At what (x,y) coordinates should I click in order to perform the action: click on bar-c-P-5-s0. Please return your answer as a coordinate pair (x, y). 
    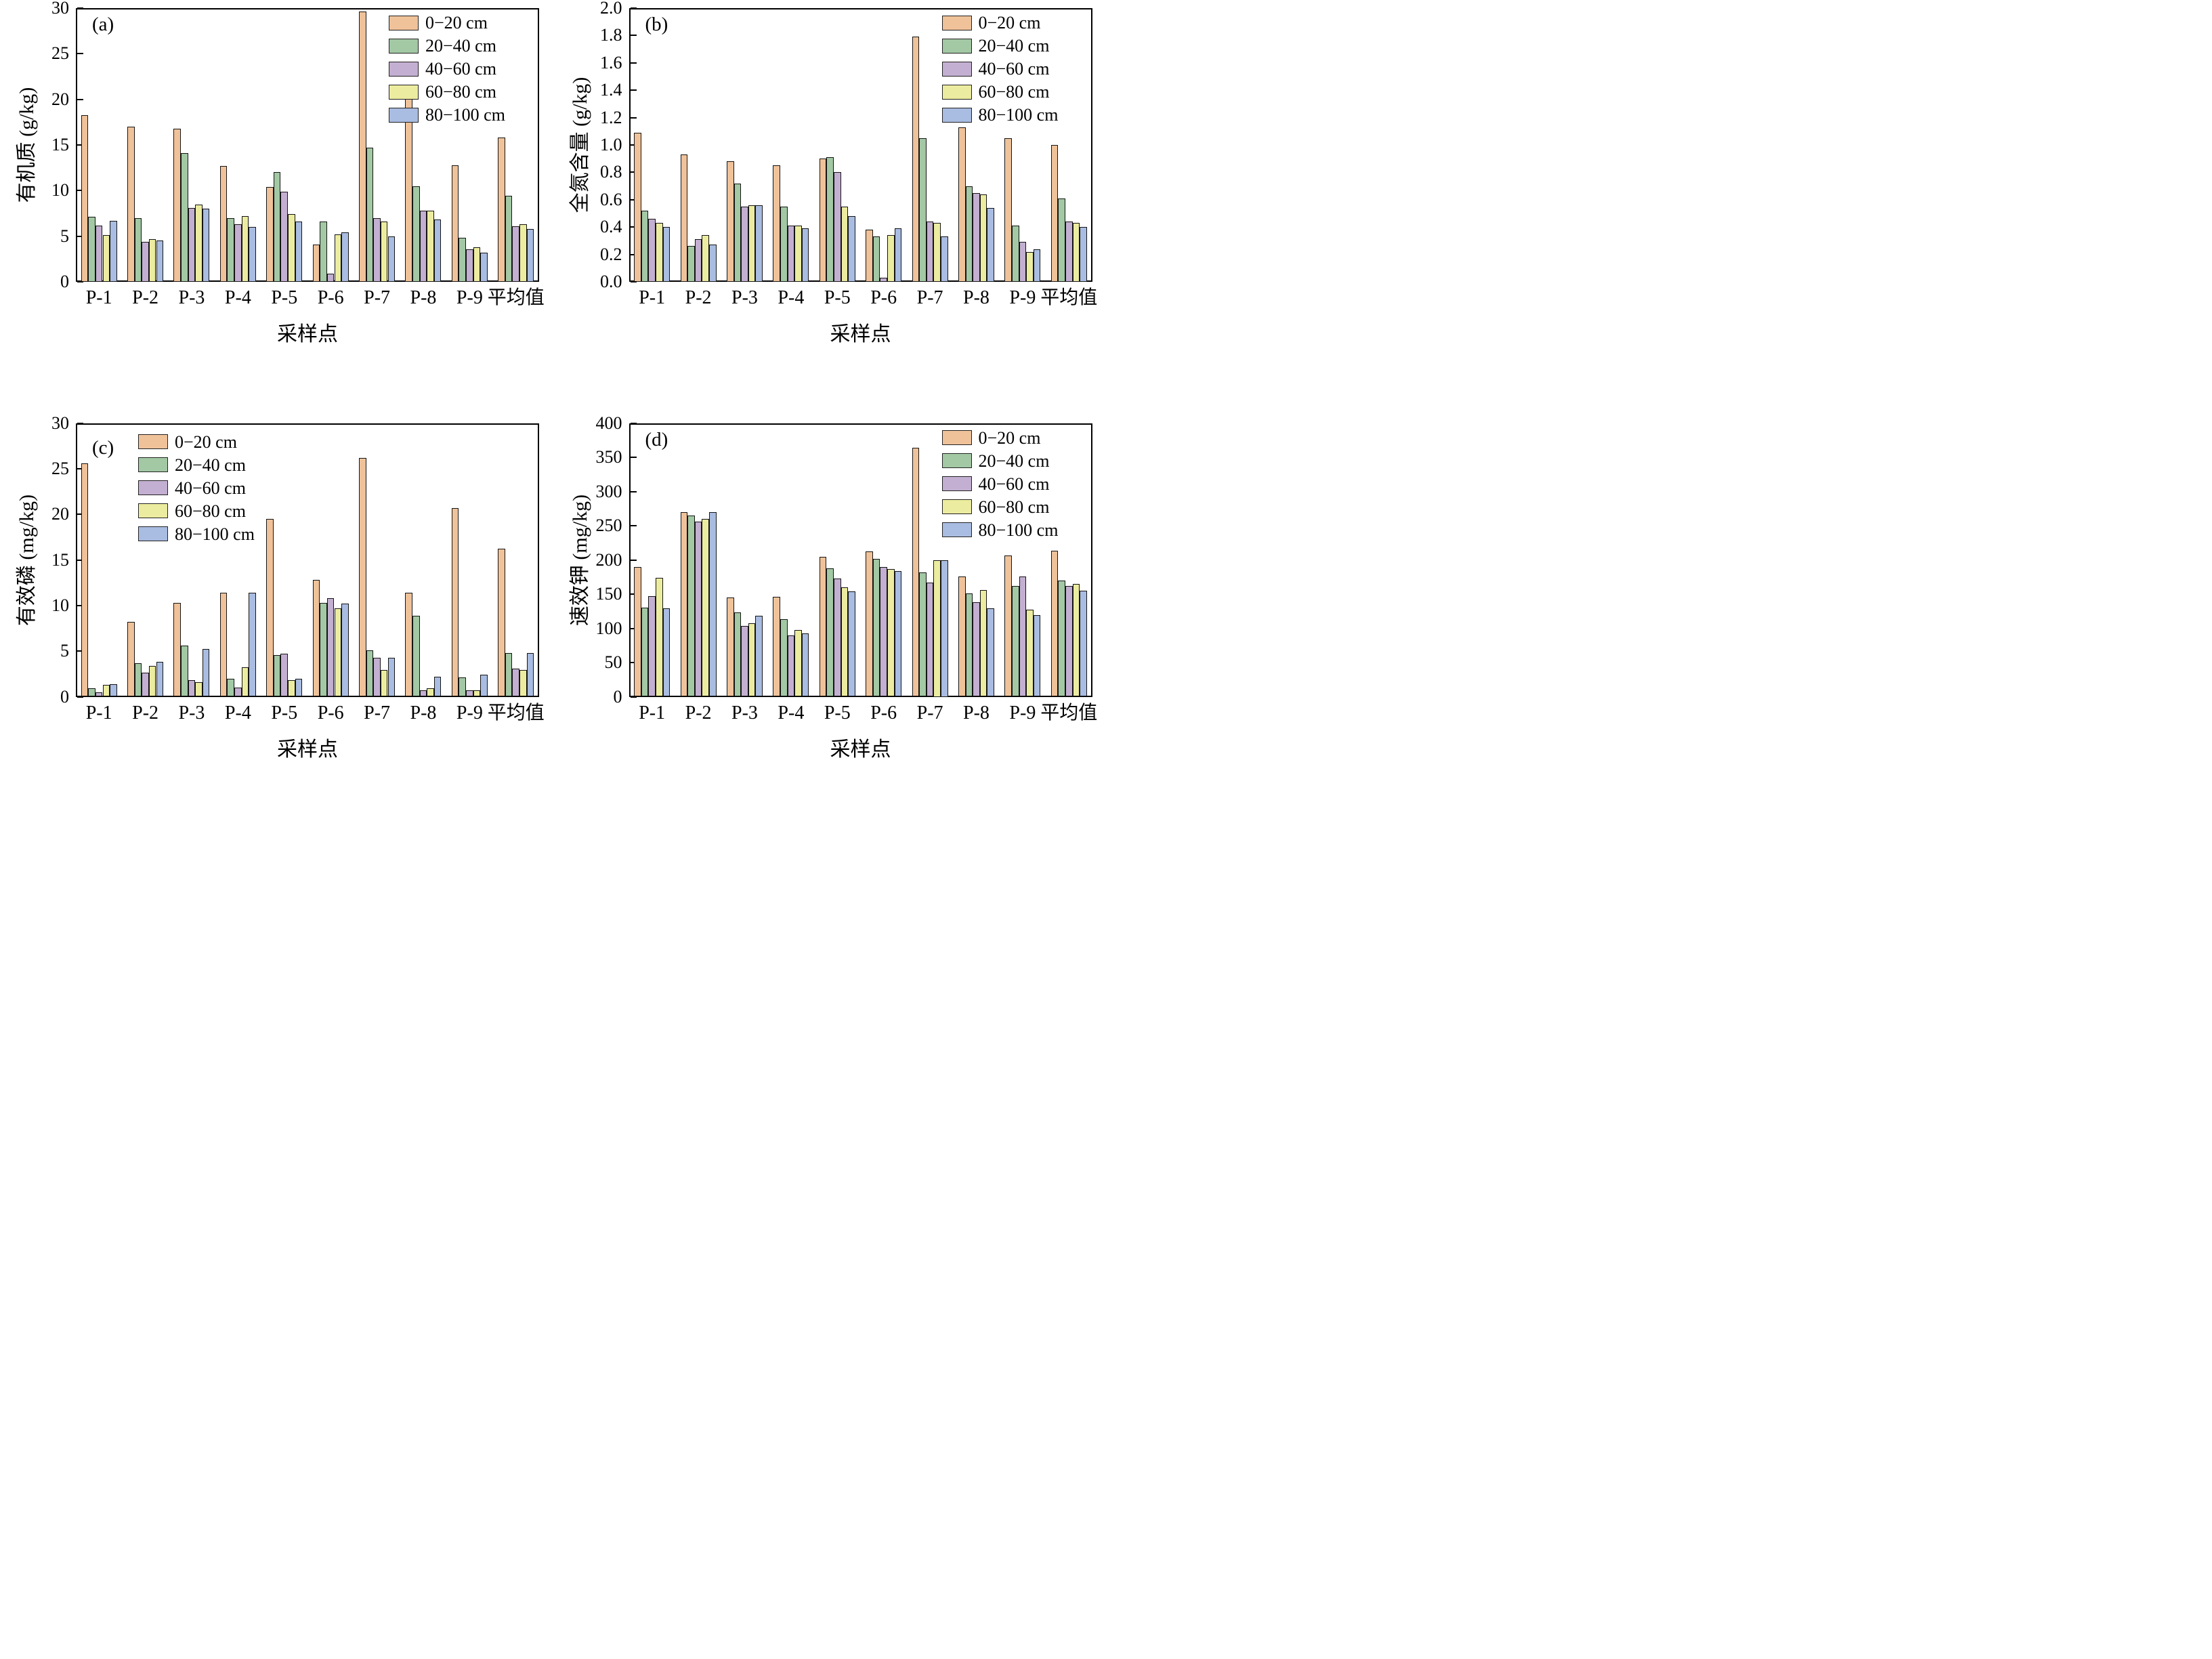
    Looking at the image, I should click on (270, 607).